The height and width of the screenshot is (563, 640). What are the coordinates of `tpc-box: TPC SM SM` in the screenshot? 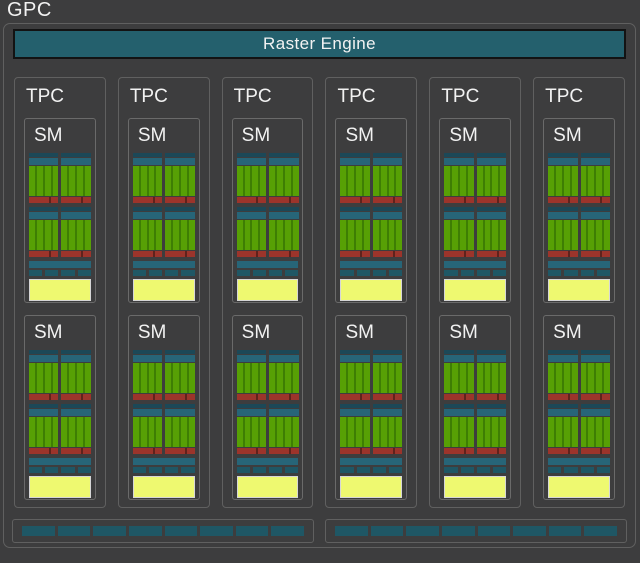 It's located at (267, 292).